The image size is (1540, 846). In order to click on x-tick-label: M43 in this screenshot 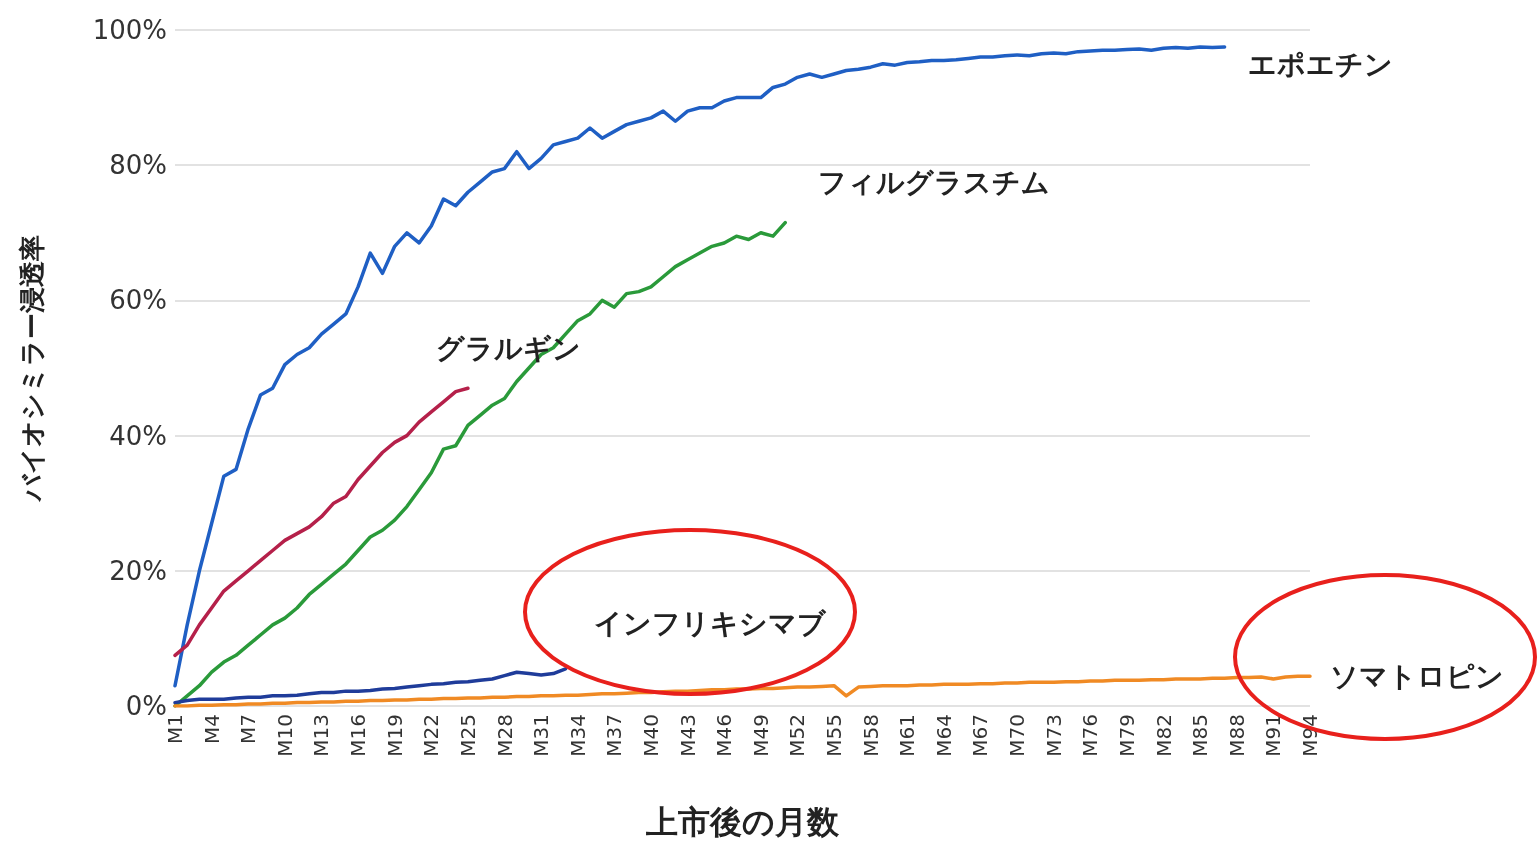, I will do `click(687, 735)`.